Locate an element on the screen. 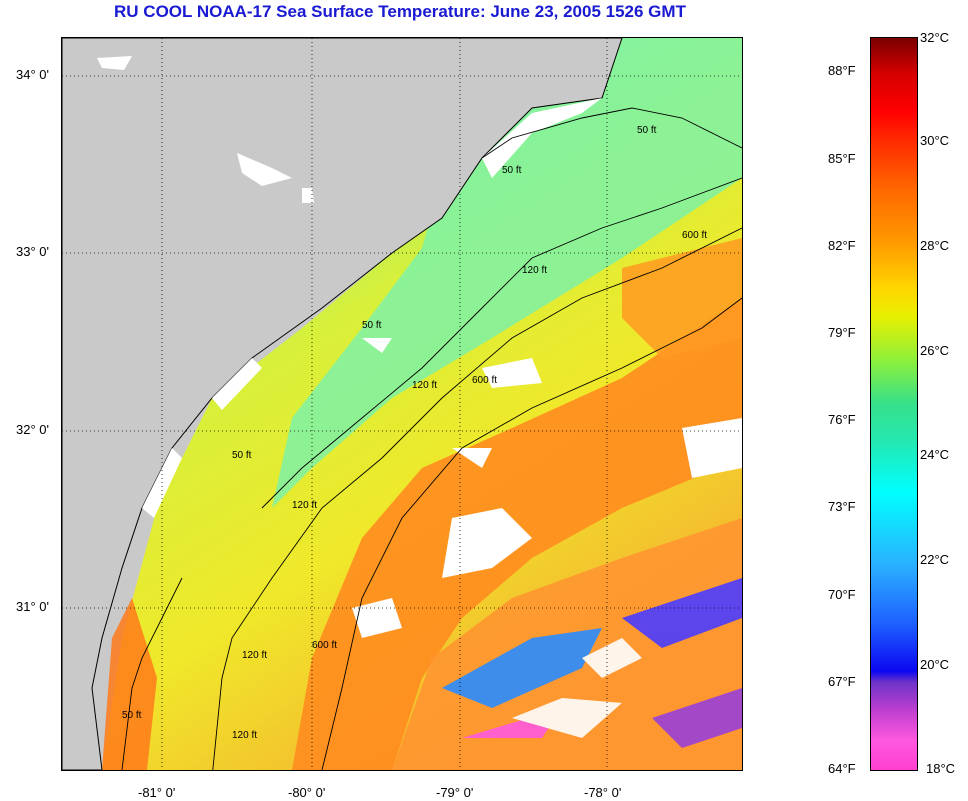  lon-label-78: -78° 0' is located at coordinates (603, 792).